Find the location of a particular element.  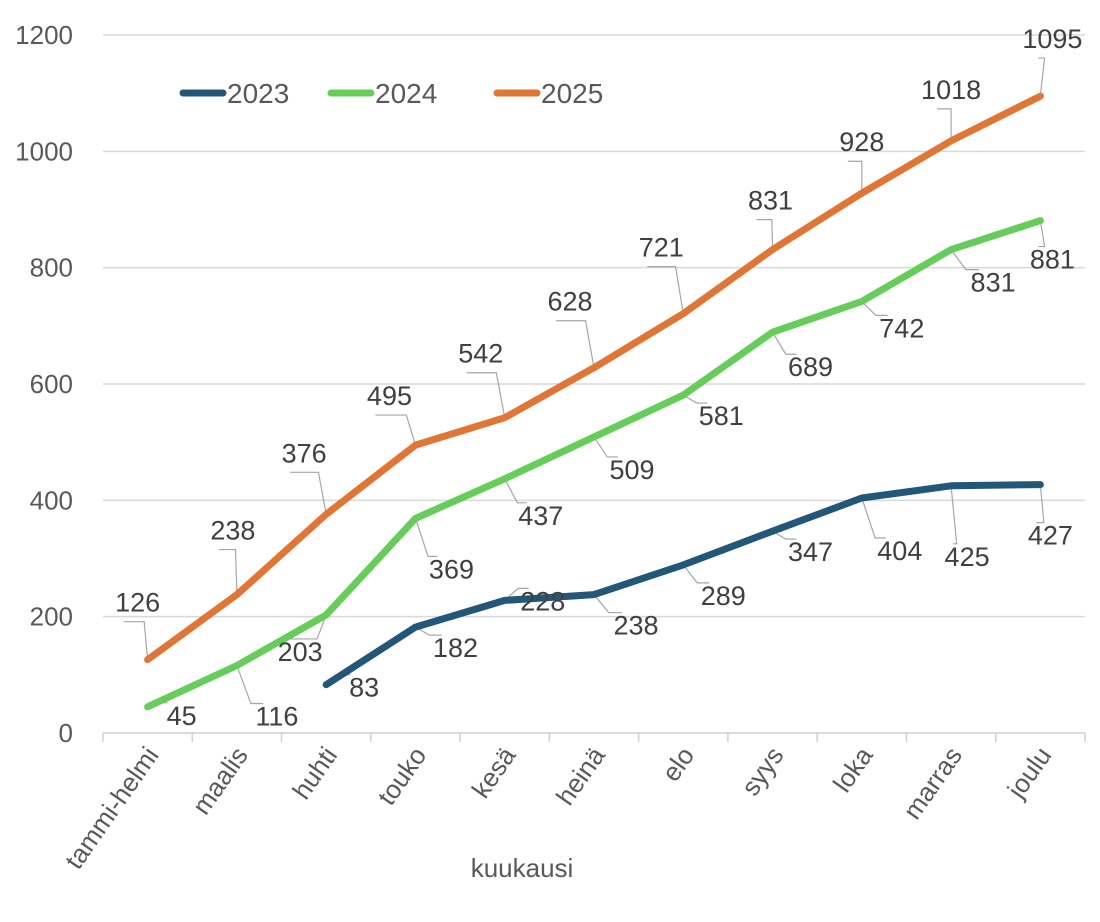

data-label-2025-1: 238 is located at coordinates (232, 531).